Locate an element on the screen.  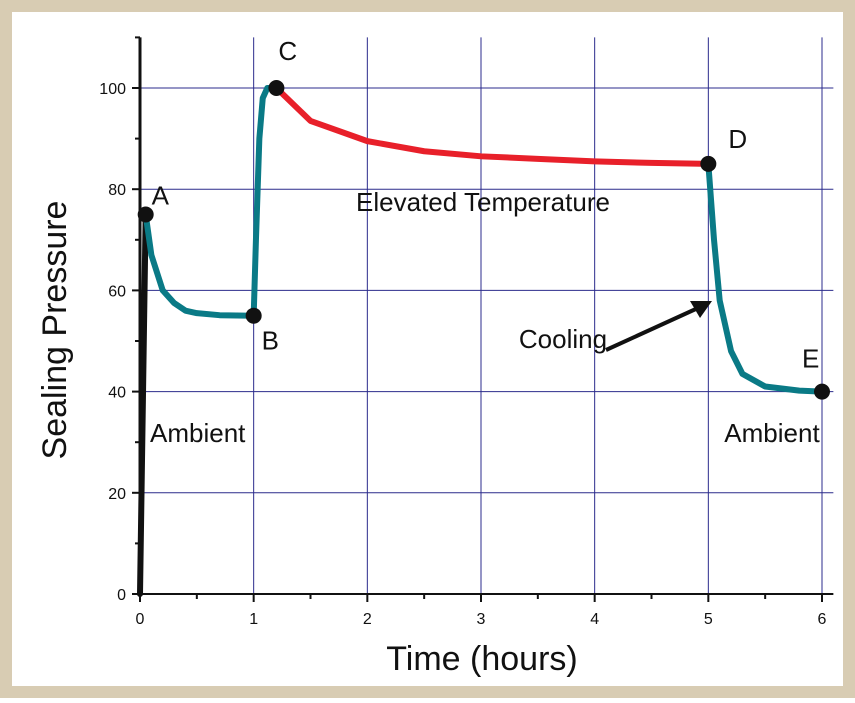
y-tick-label: 80 is located at coordinates (117, 190).